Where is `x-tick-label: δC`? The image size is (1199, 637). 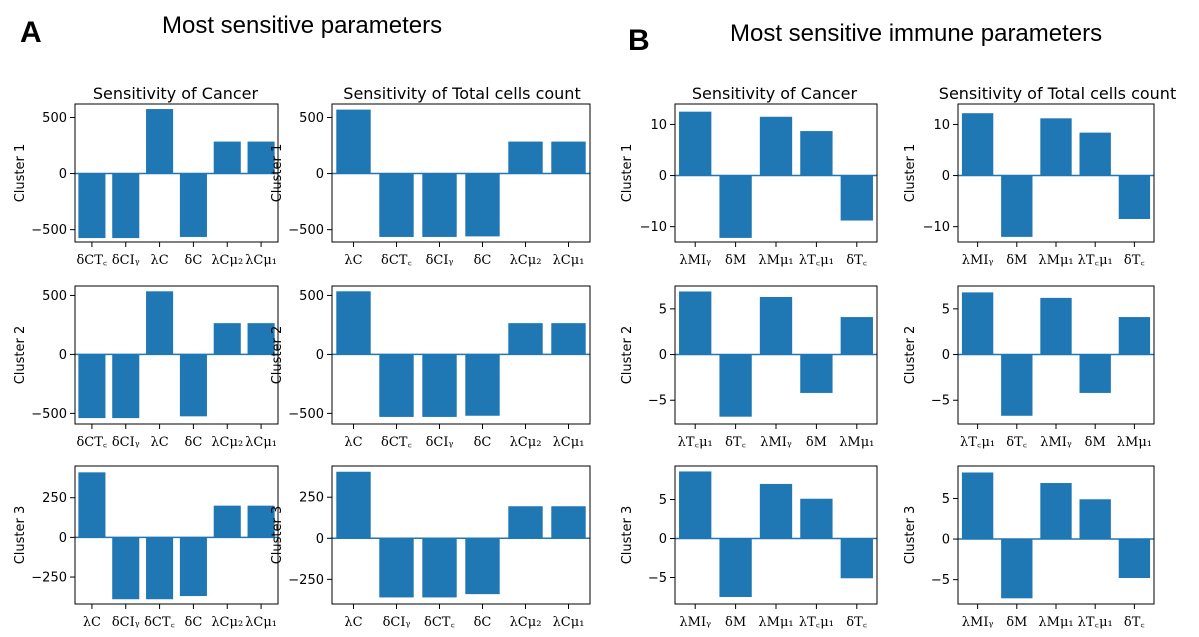
x-tick-label: δC is located at coordinates (194, 260).